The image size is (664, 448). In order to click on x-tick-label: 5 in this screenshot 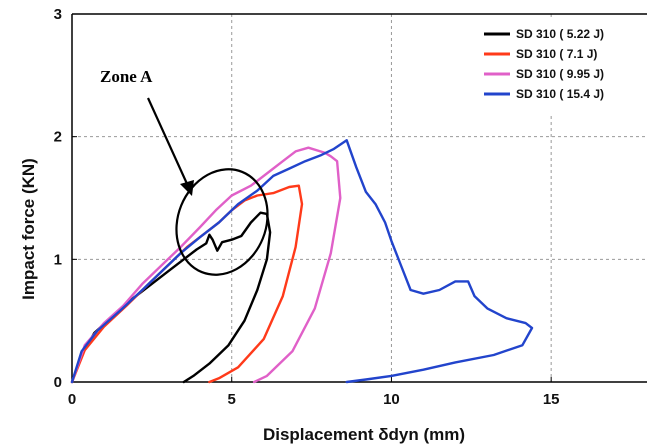, I will do `click(232, 399)`.